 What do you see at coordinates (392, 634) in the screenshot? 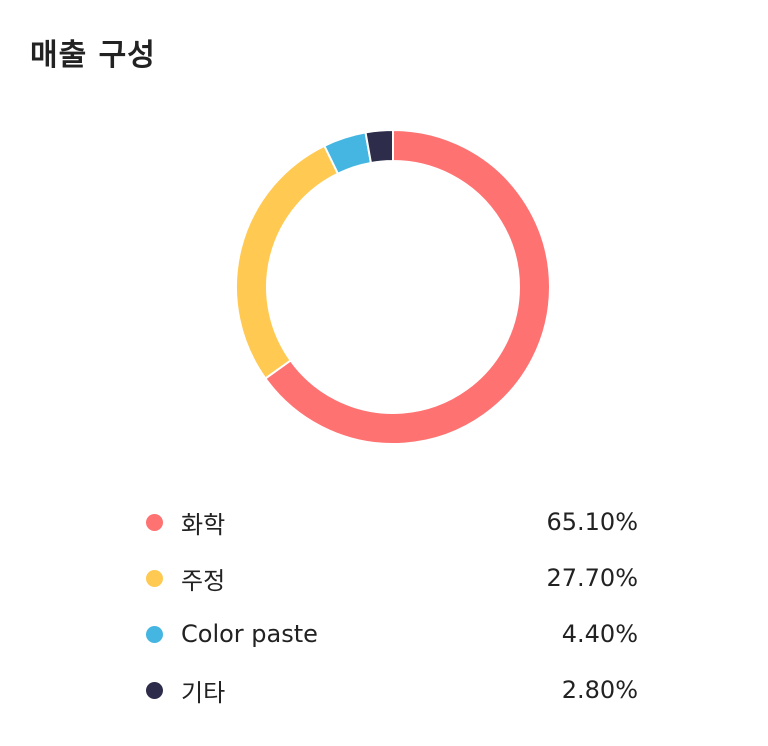
I see `legend-item: Color paste 4.40%` at bounding box center [392, 634].